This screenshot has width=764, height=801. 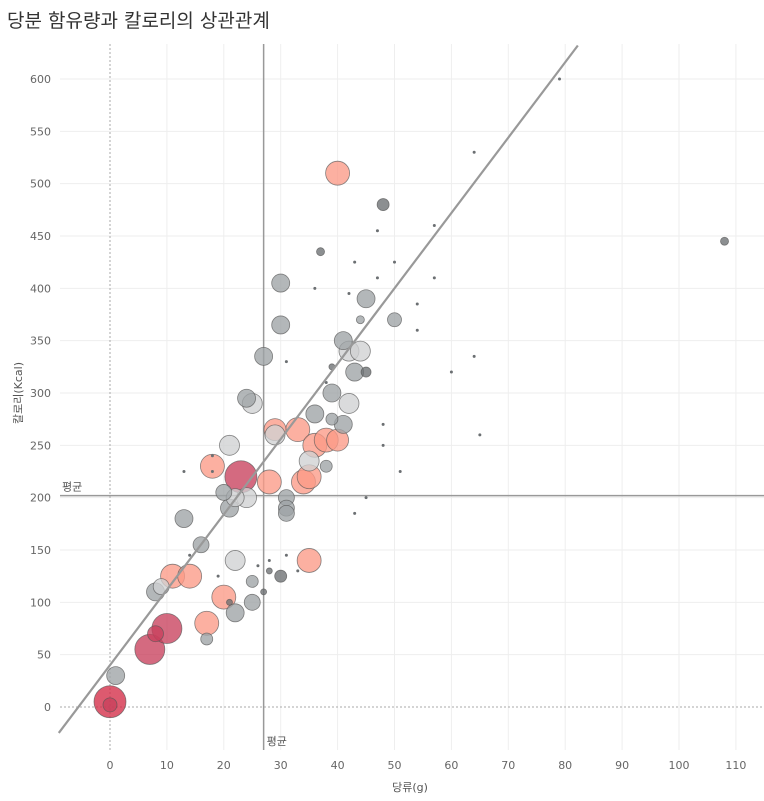 I want to click on x-tick-label: 90, so click(x=622, y=765).